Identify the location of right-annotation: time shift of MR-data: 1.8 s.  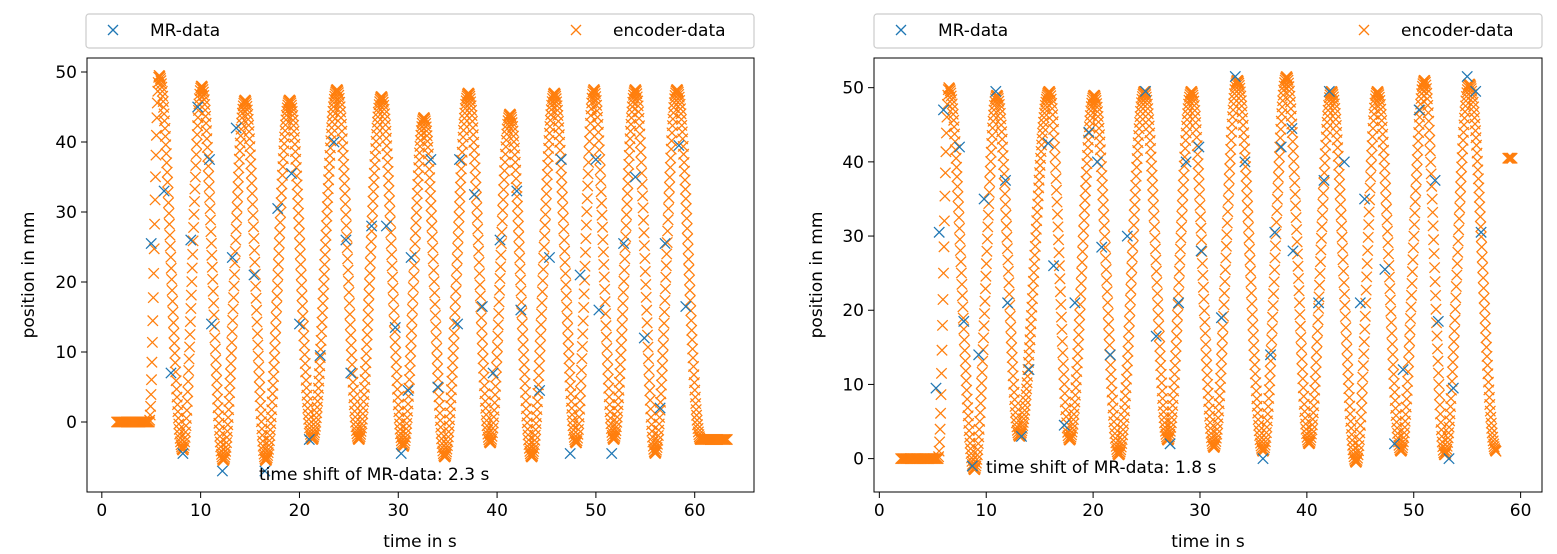
(1101, 468).